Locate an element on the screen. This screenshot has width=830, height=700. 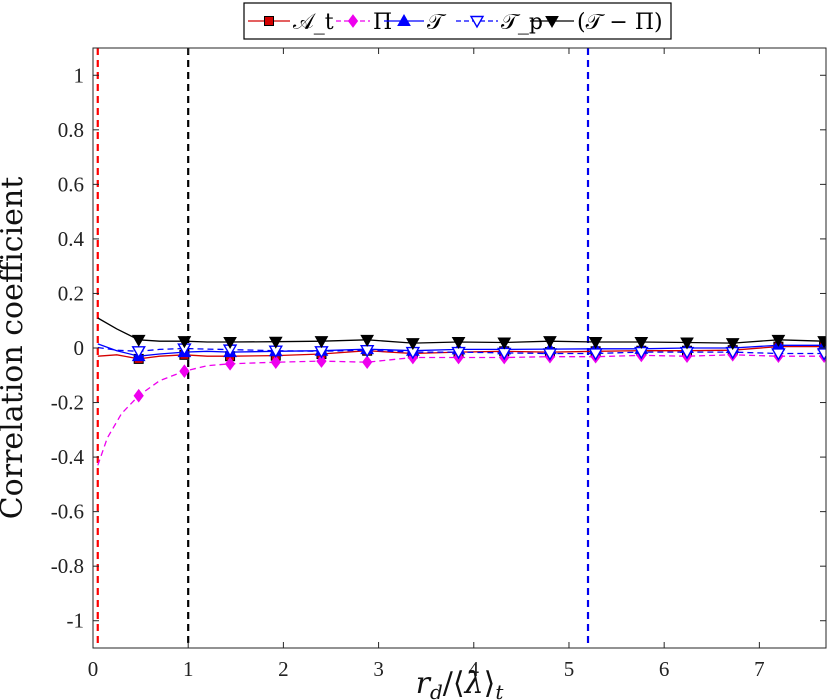
y-tick-label: 0 is located at coordinates (79, 348).